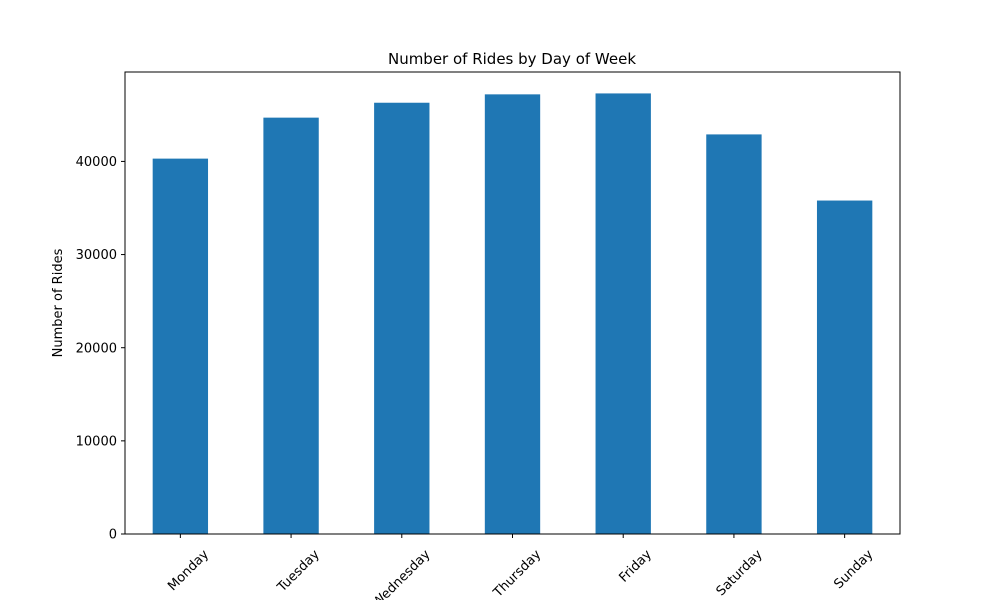  Describe the element at coordinates (402, 318) in the screenshot. I see `bar-wednesday` at that location.